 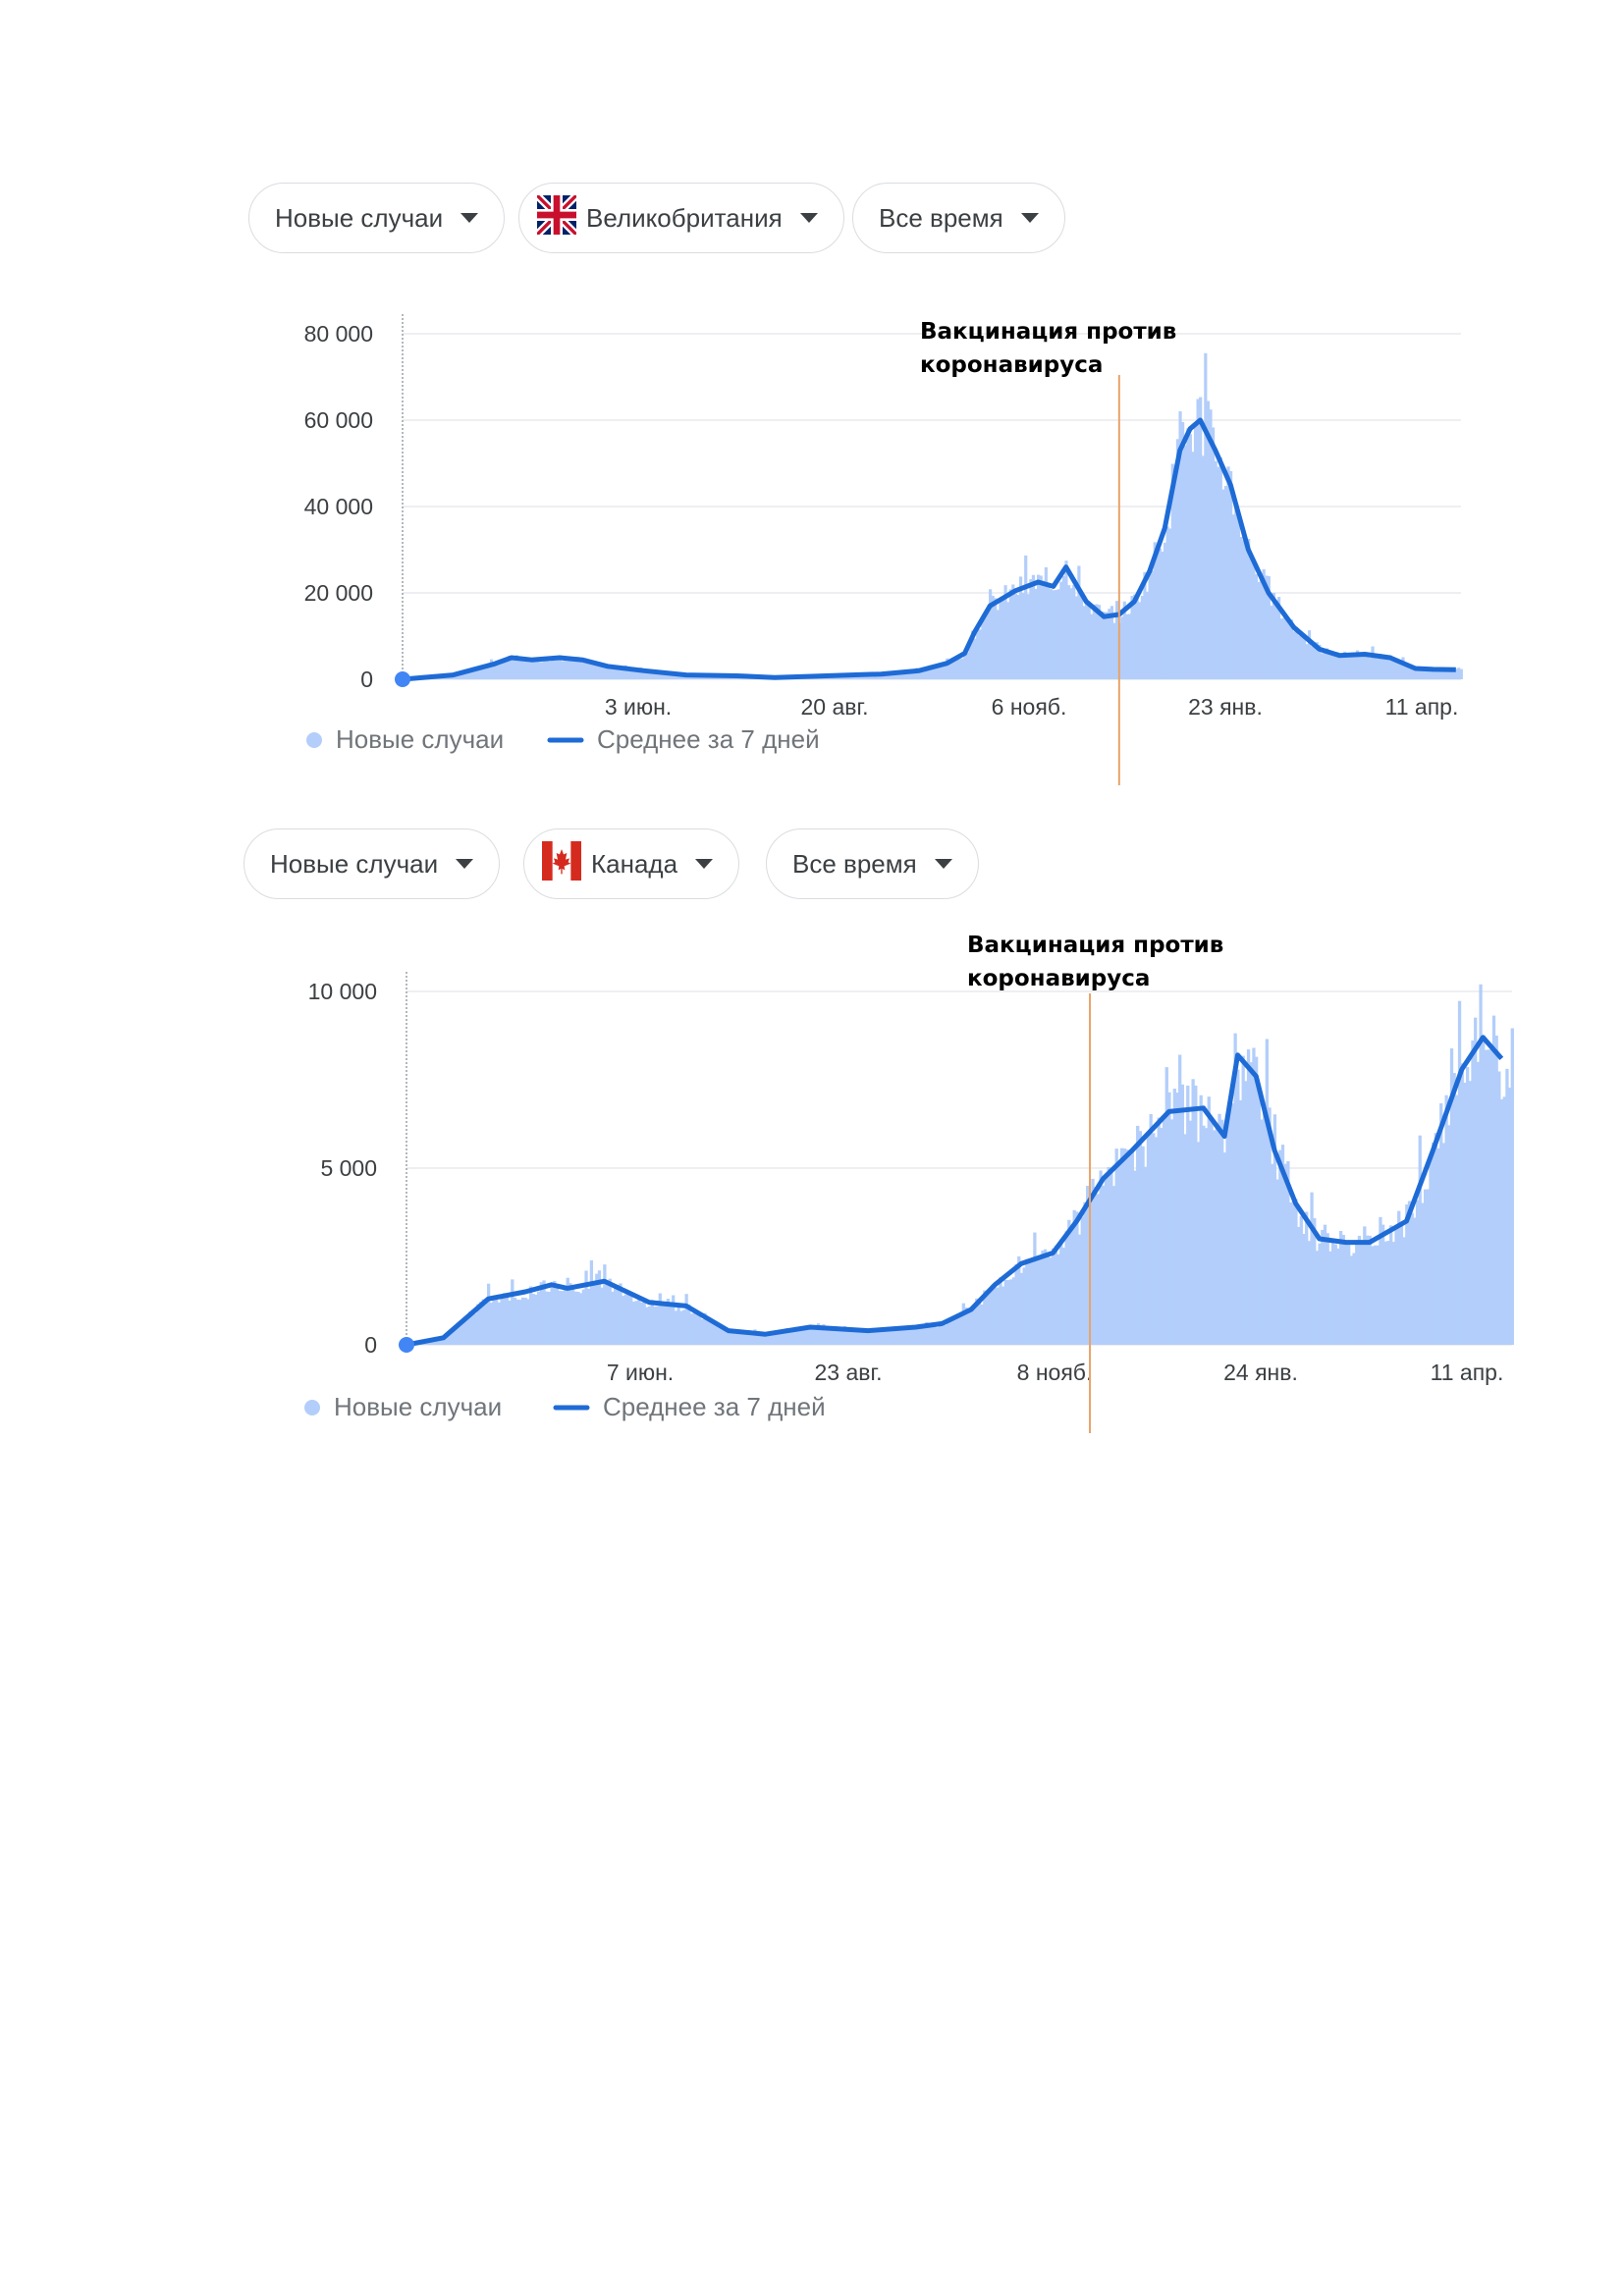 I want to click on y-tick-label: 40 000, so click(x=338, y=506).